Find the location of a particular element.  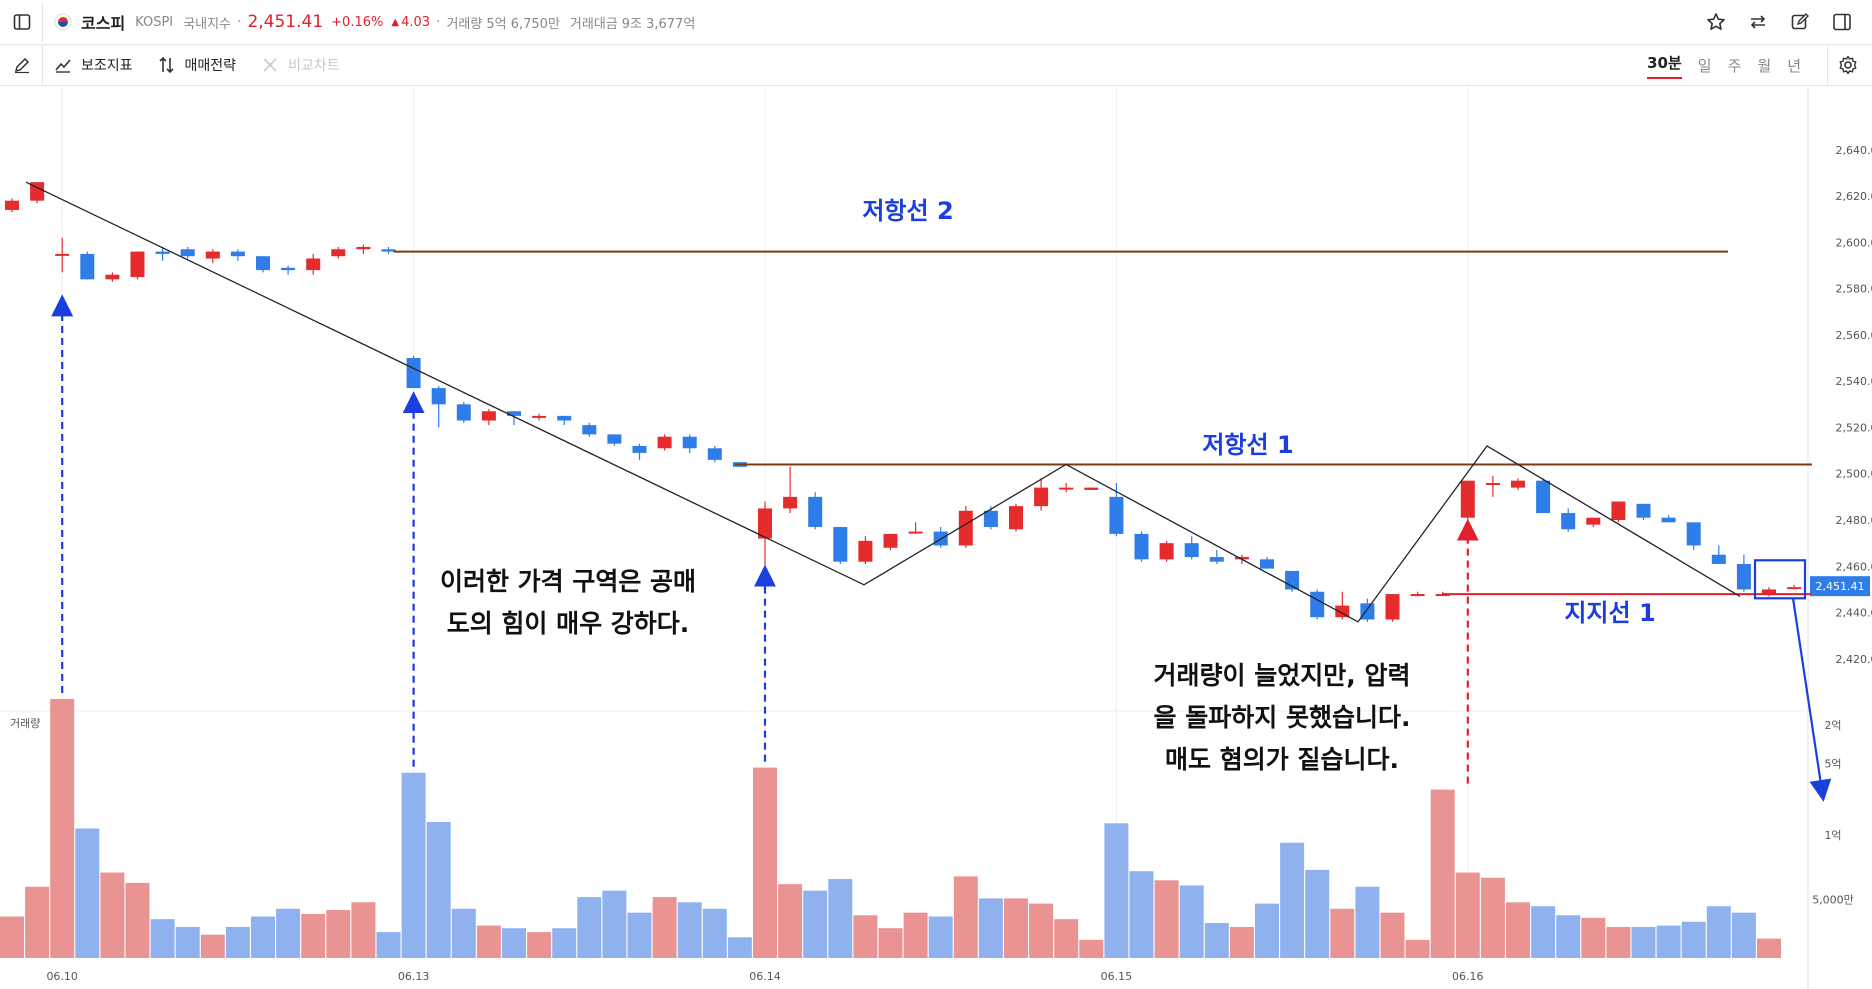

price-tick-label: 2,440.00 is located at coordinates (1854, 613).